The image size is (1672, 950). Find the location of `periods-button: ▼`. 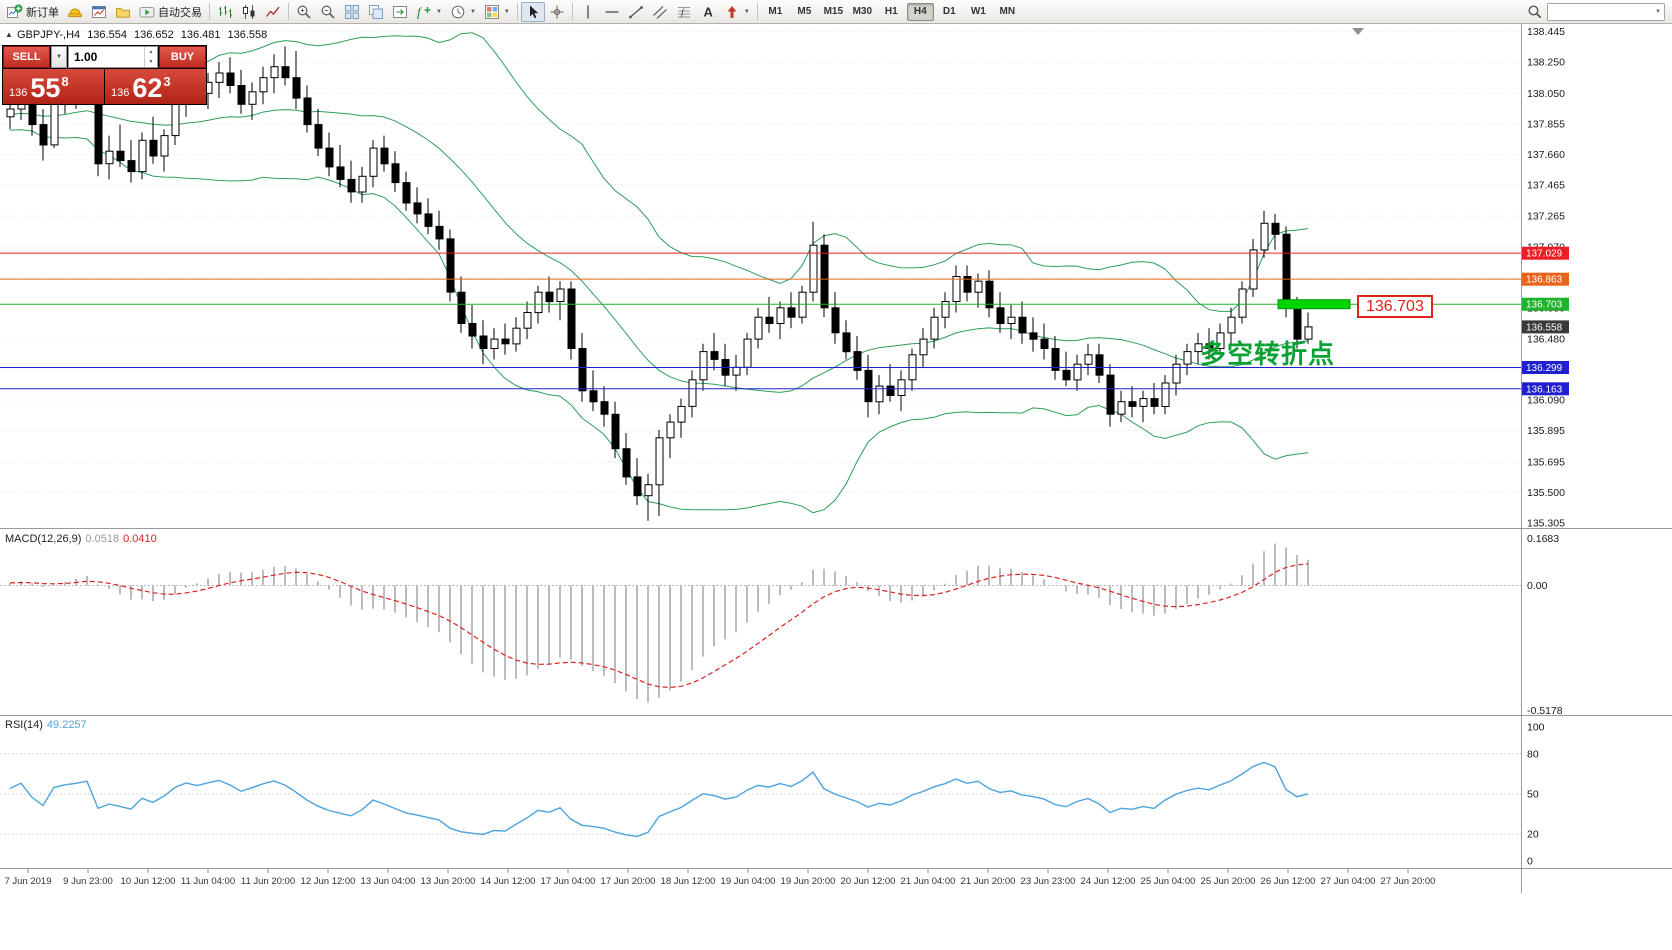

periods-button: ▼ is located at coordinates (463, 12).